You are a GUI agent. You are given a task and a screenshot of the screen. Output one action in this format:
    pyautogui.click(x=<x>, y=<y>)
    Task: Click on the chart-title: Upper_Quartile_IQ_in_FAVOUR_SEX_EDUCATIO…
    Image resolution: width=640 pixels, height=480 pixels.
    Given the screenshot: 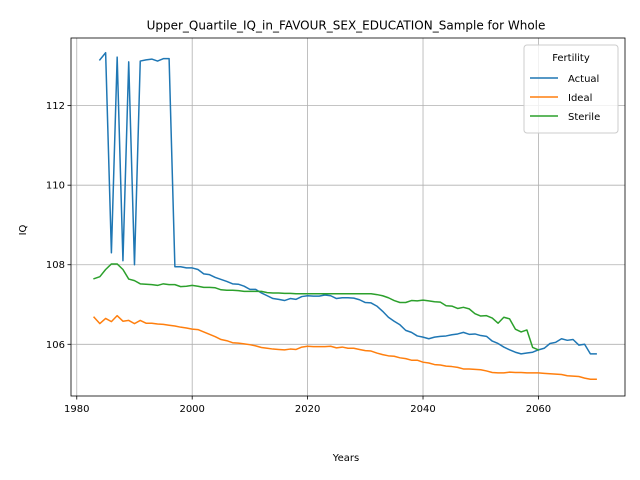 What is the action you would take?
    pyautogui.click(x=346, y=26)
    